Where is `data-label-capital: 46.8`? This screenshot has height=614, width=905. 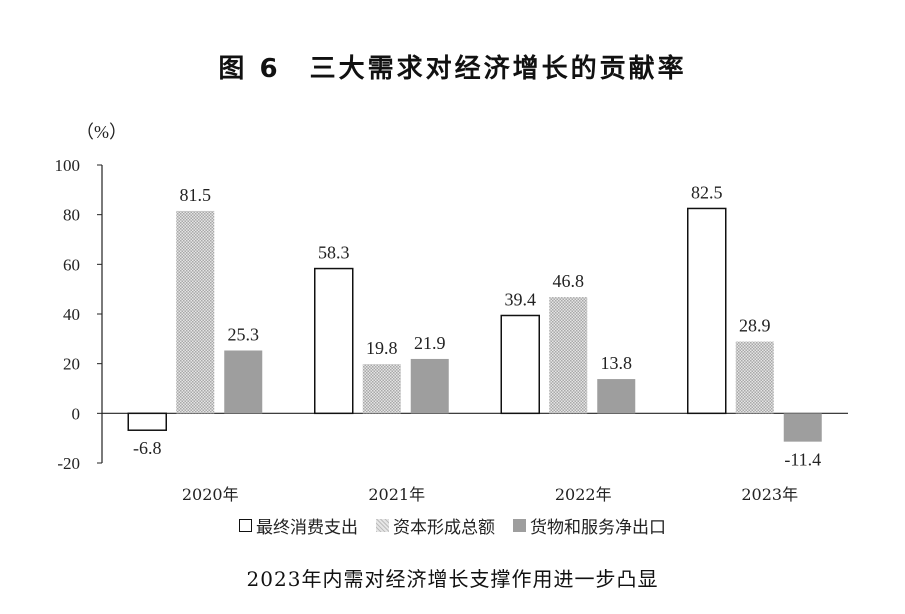 data-label-capital: 46.8 is located at coordinates (569, 281).